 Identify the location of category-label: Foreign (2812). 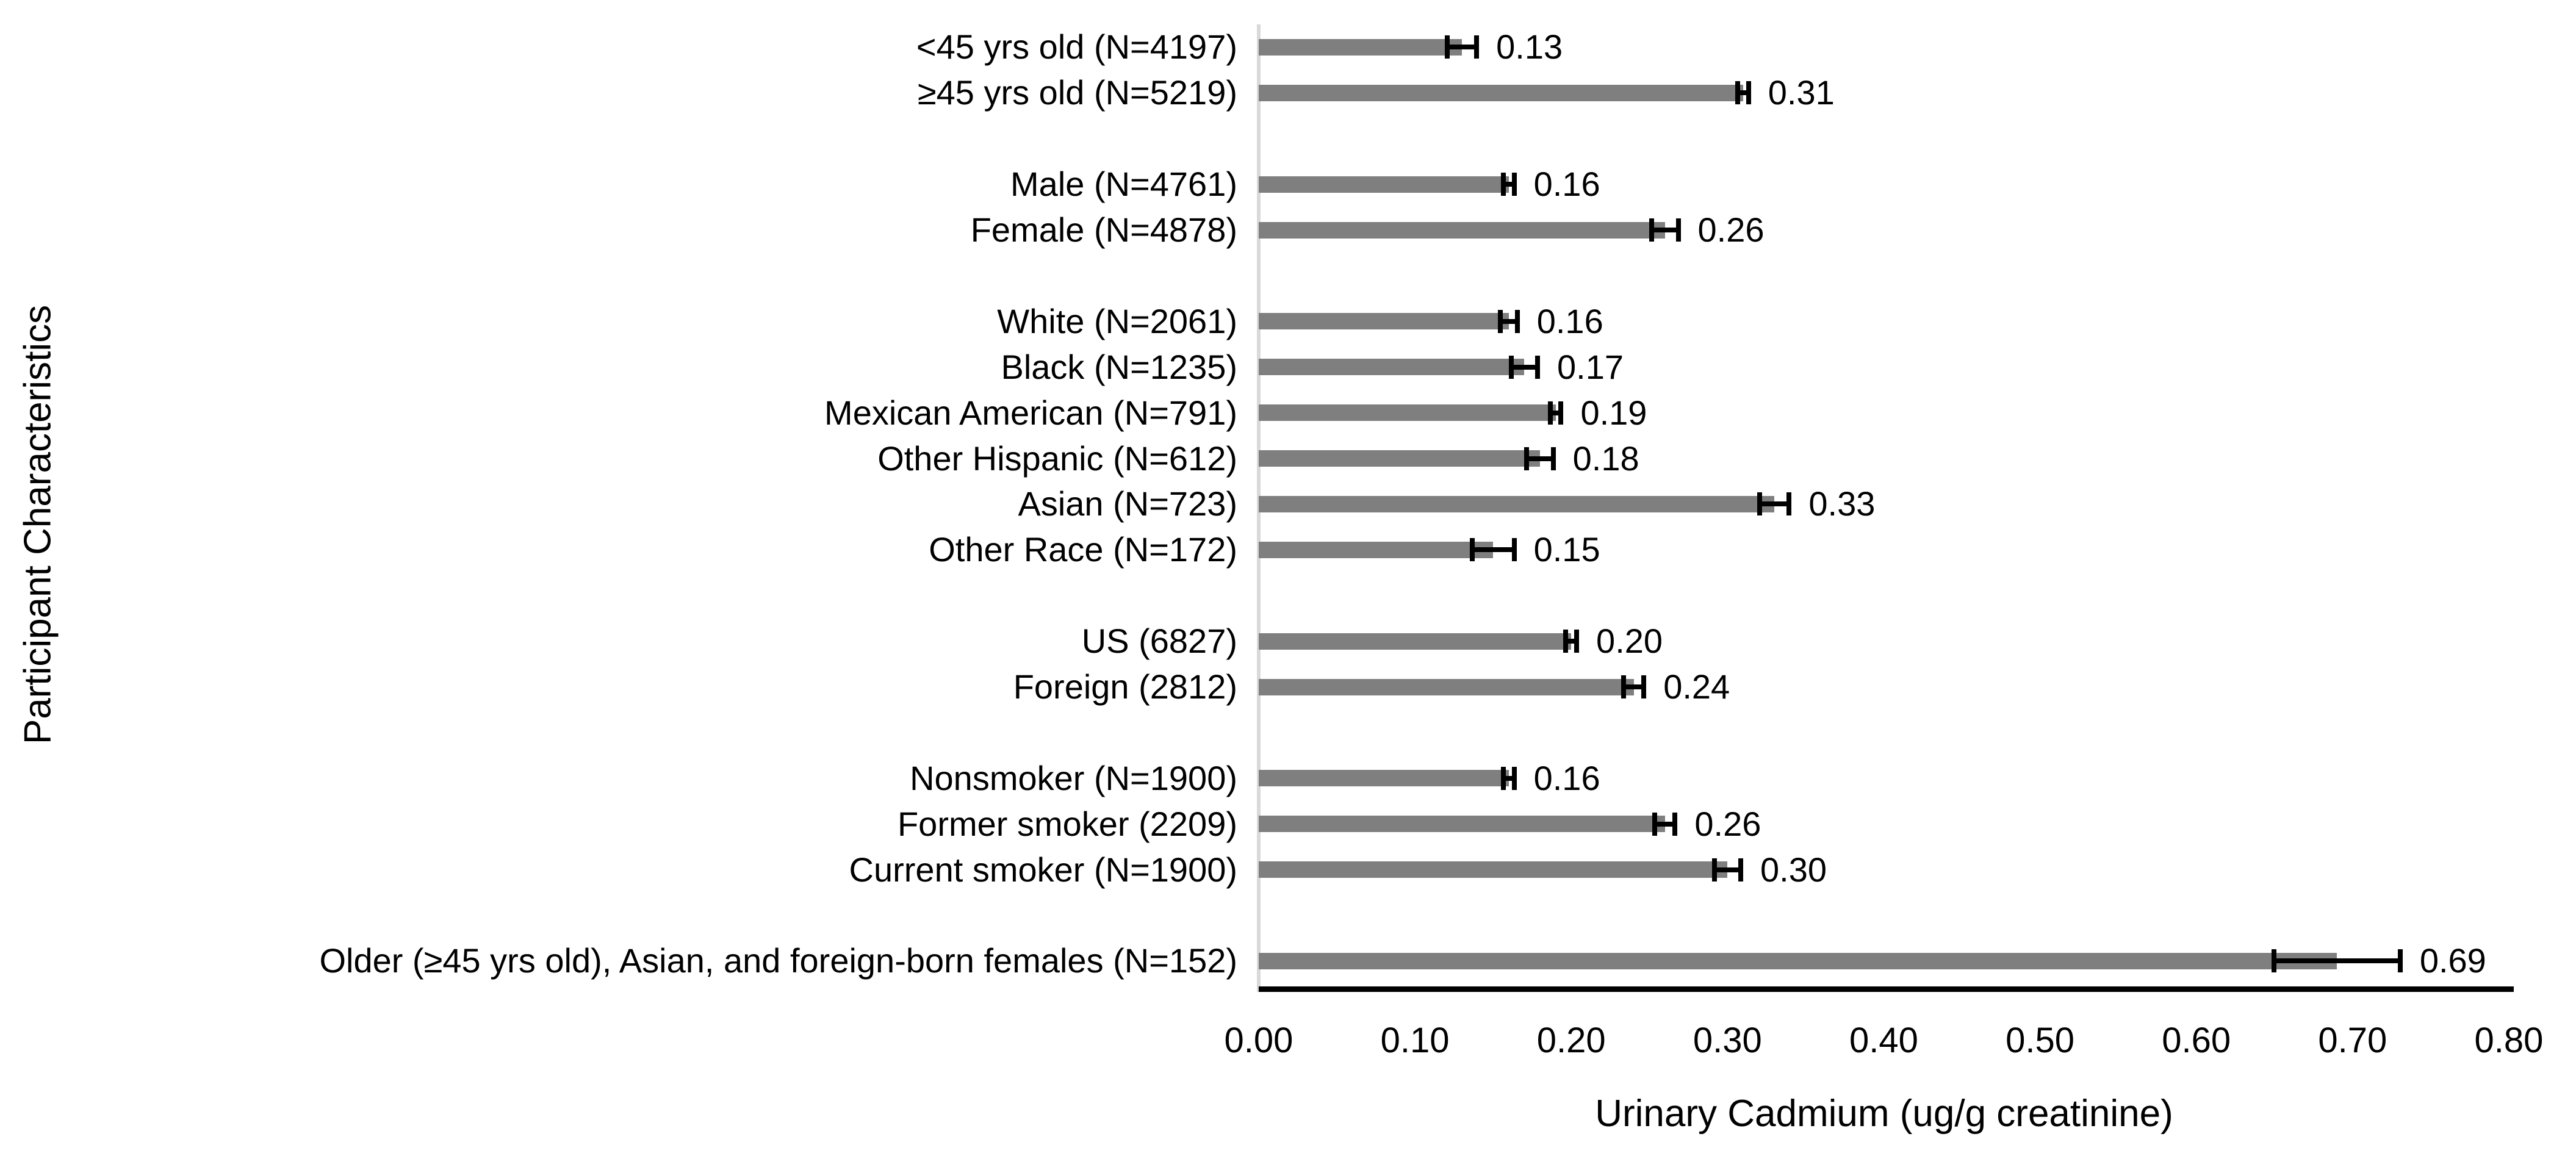
(1125, 686).